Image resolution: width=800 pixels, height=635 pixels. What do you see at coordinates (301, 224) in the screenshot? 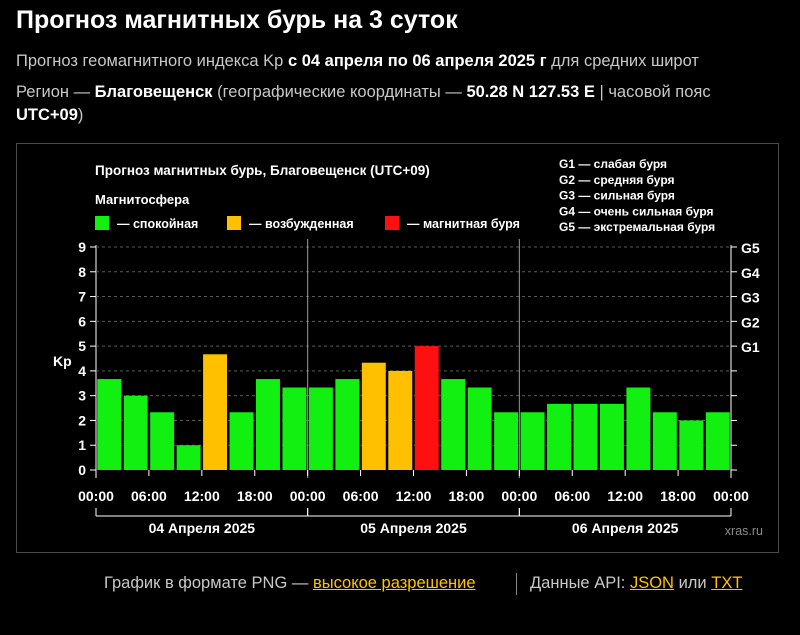
I see `legend-label-2: — возбужденная` at bounding box center [301, 224].